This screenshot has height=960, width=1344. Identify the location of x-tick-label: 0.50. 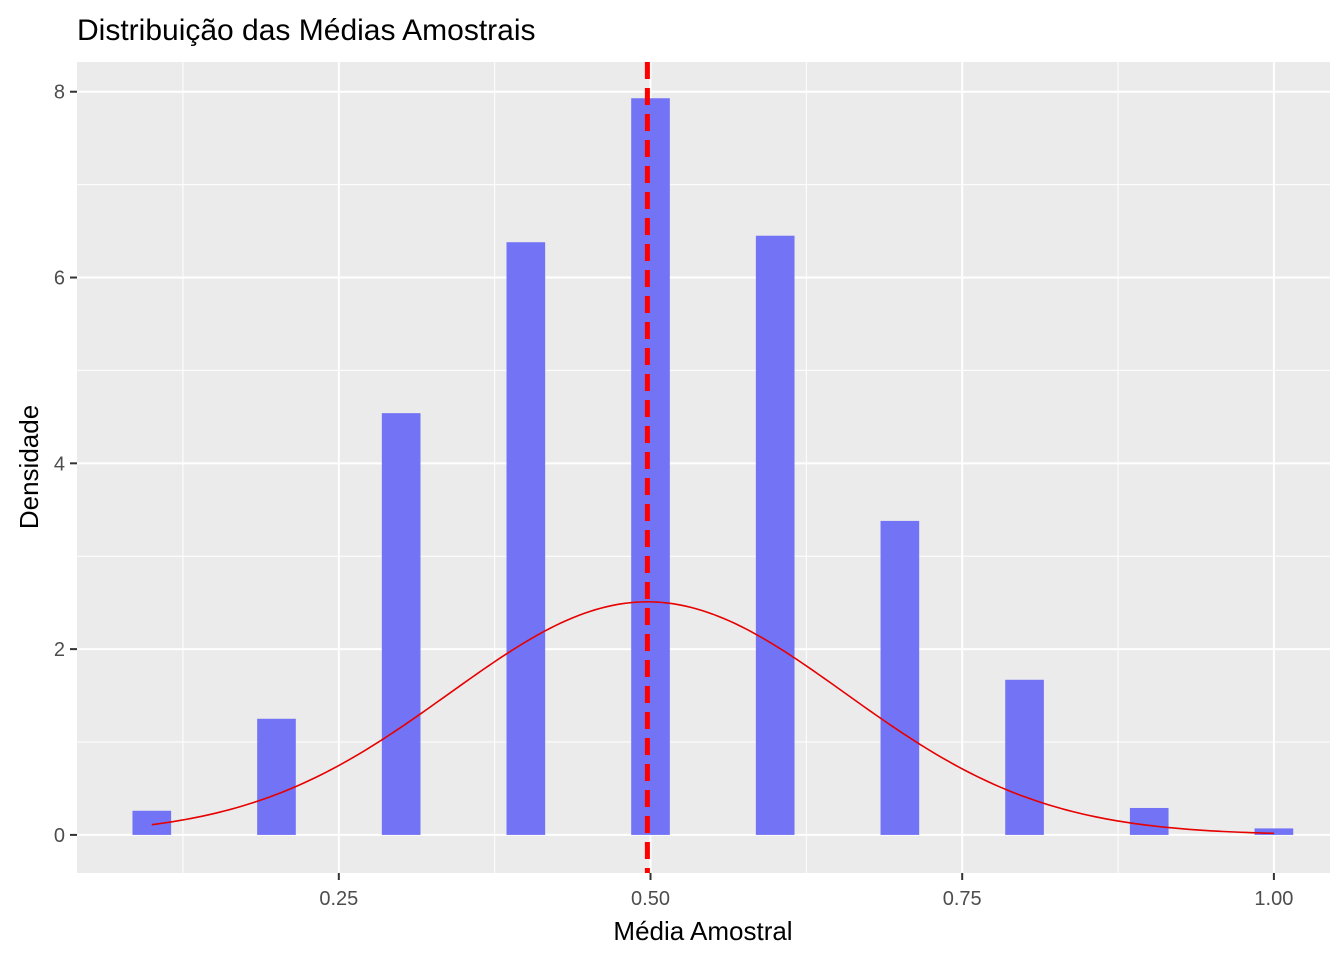
(650, 899).